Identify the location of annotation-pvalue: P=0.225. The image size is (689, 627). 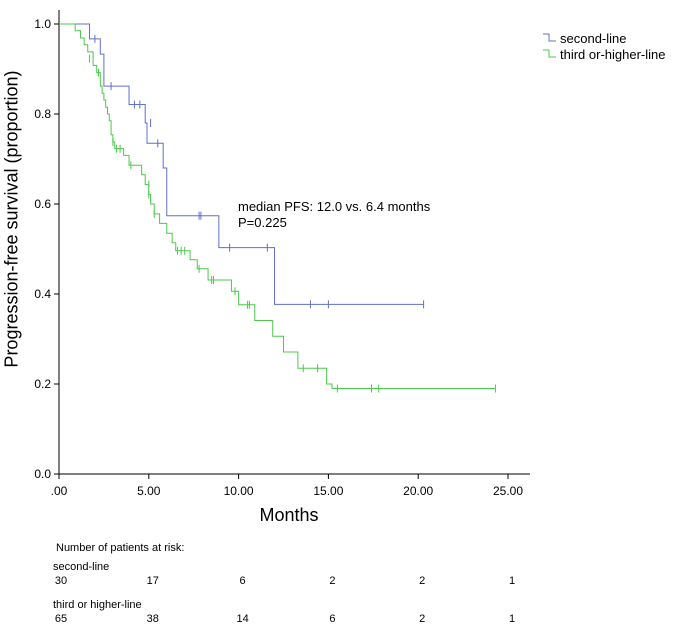
(262, 222).